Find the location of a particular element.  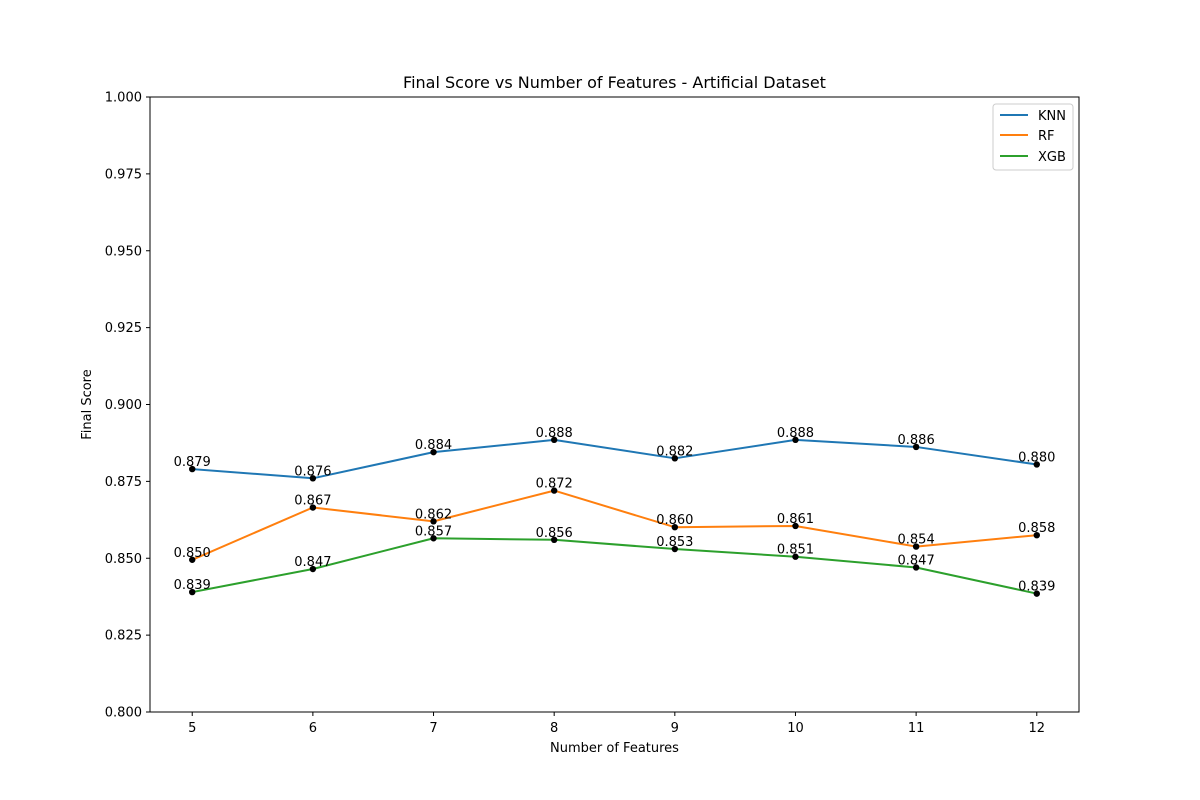

x-tick-label: 8 is located at coordinates (554, 728).